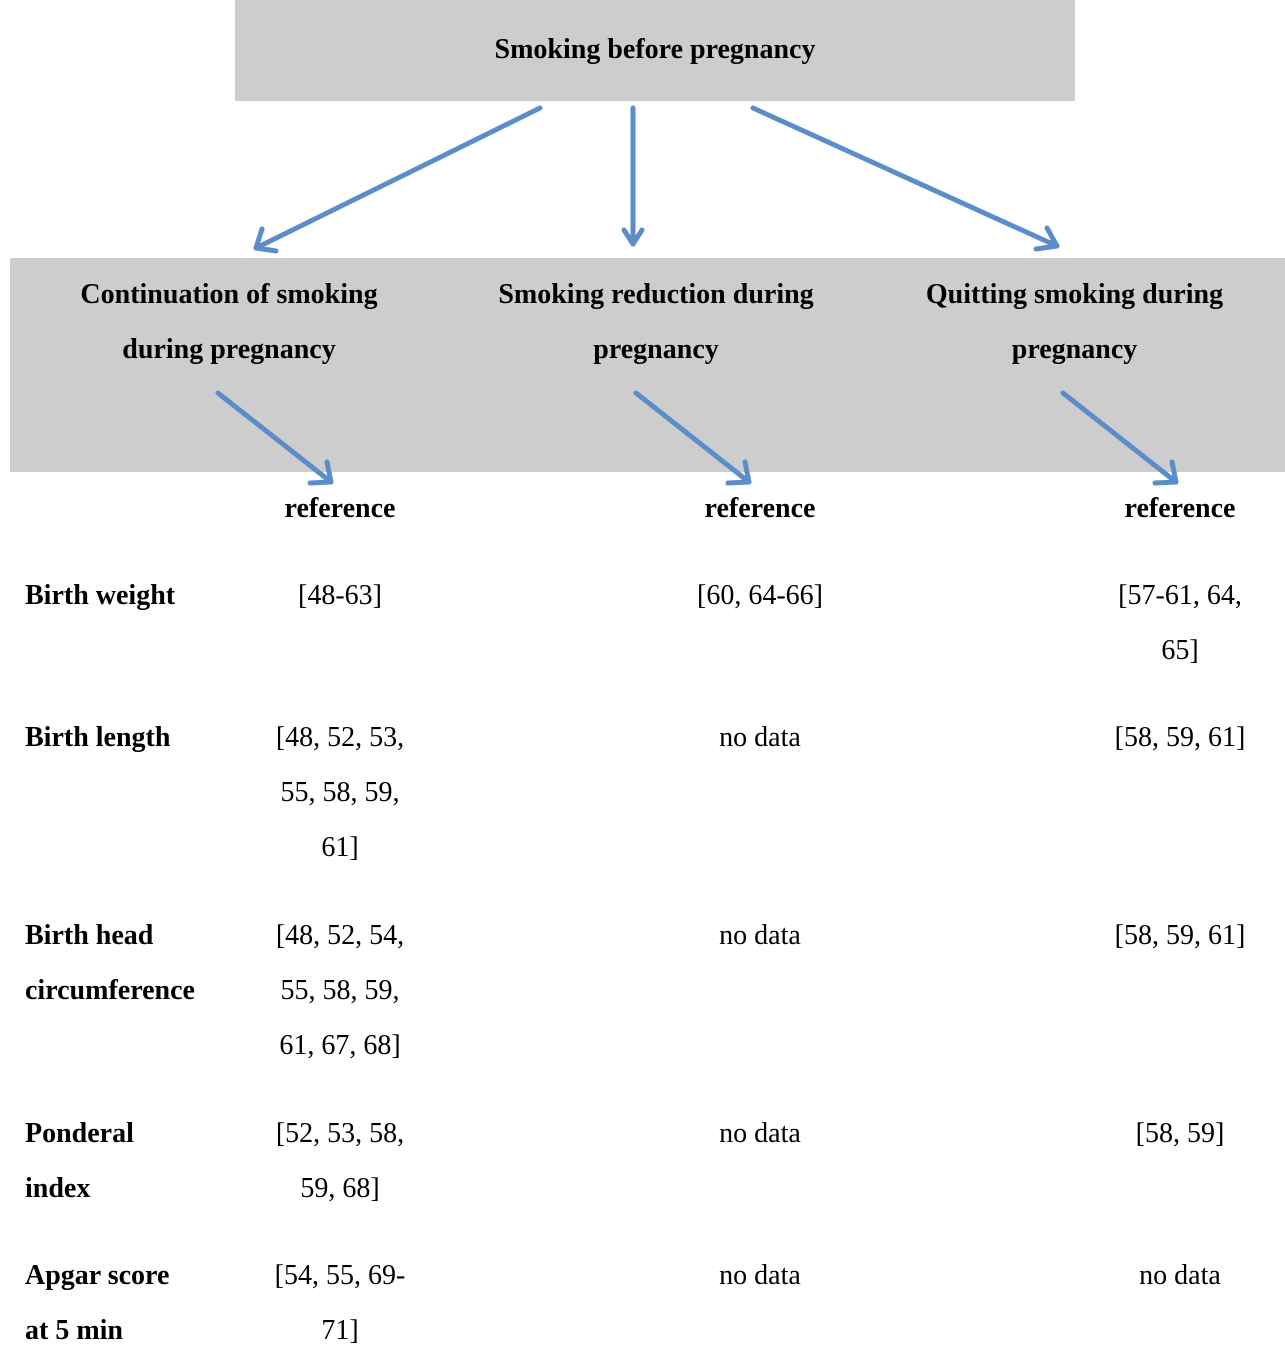  Describe the element at coordinates (656, 349) in the screenshot. I see `category-reduction-line2: pregnancy` at that location.